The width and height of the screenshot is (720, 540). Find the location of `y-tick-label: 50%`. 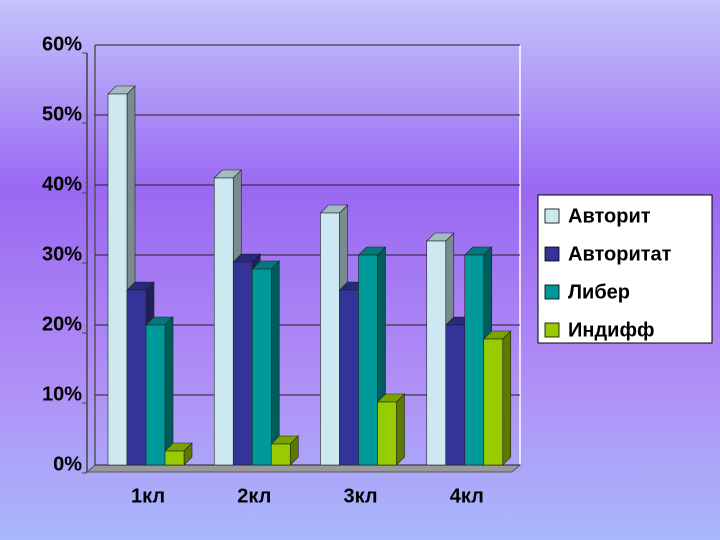

y-tick-label: 50% is located at coordinates (62, 114).